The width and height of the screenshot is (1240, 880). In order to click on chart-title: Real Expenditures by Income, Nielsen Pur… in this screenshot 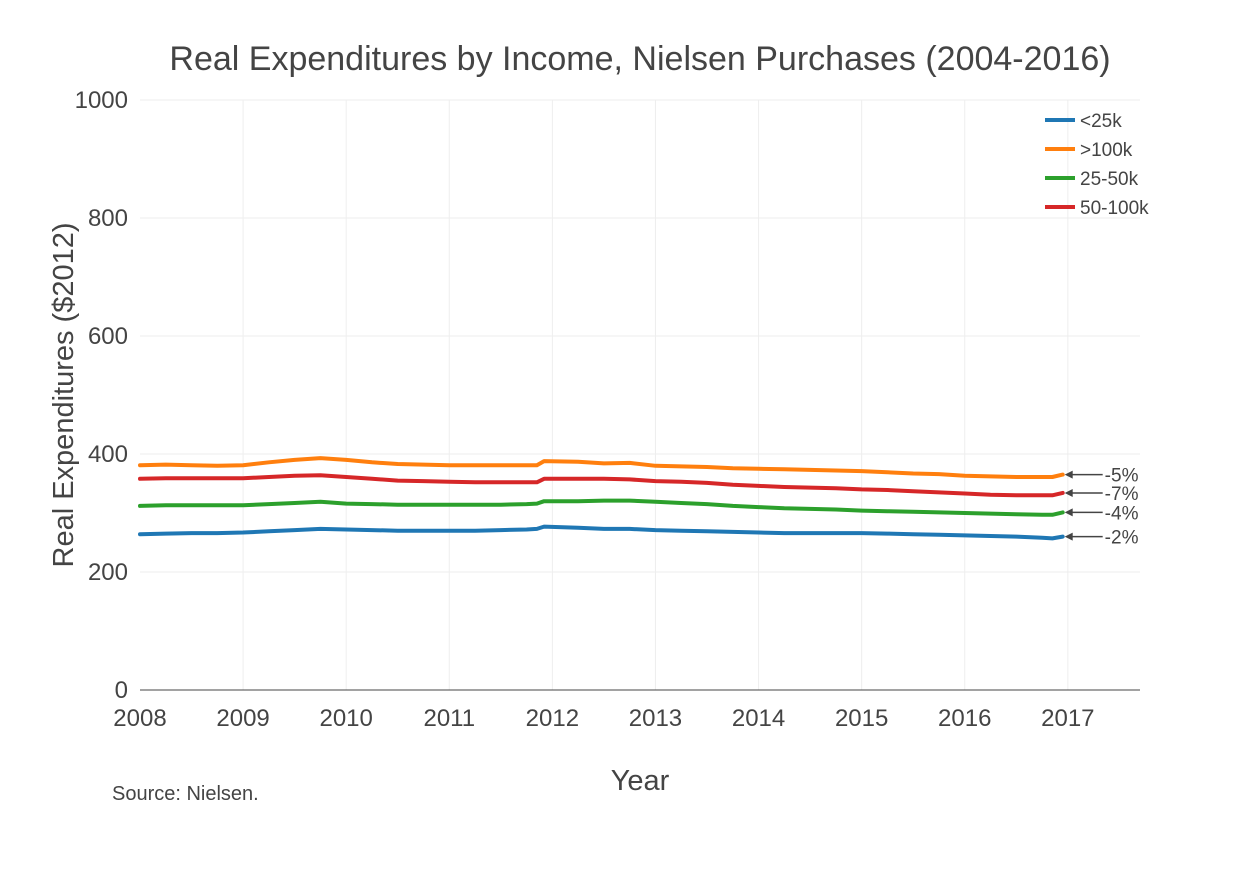, I will do `click(639, 59)`.